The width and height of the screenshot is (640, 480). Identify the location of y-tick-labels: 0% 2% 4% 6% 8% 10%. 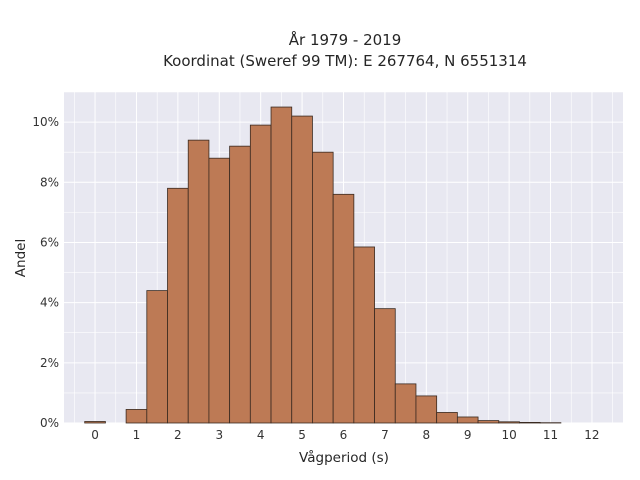
(45, 272).